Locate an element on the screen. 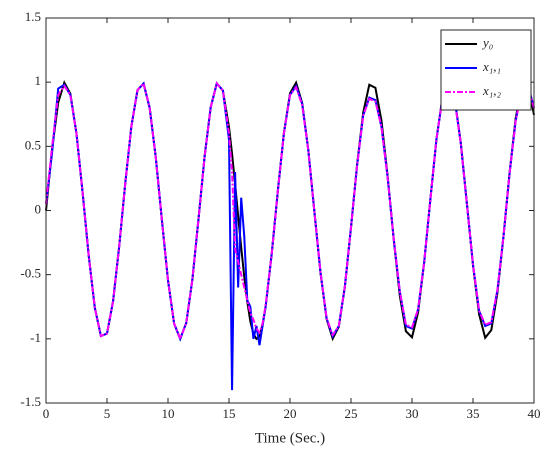 The image size is (550, 453). y-tick-label: 0 is located at coordinates (38, 208).